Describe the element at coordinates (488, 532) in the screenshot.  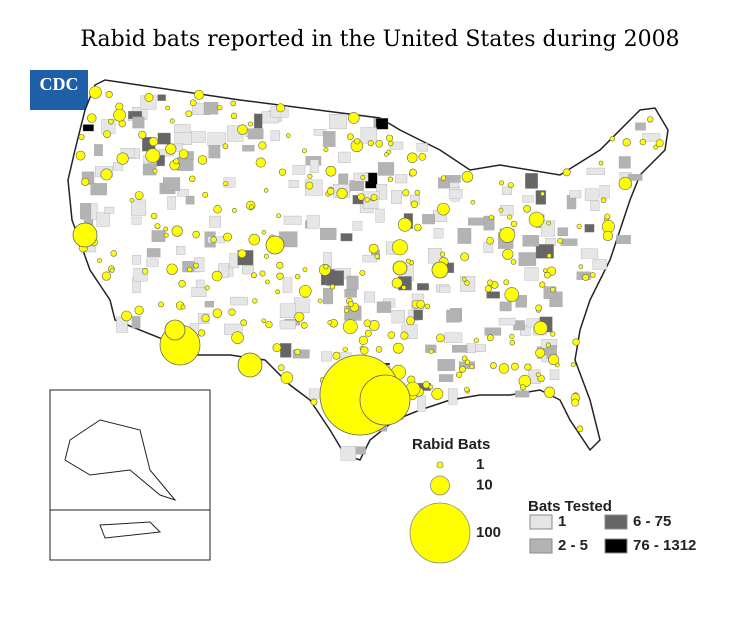
I see `legend-label: 100` at that location.